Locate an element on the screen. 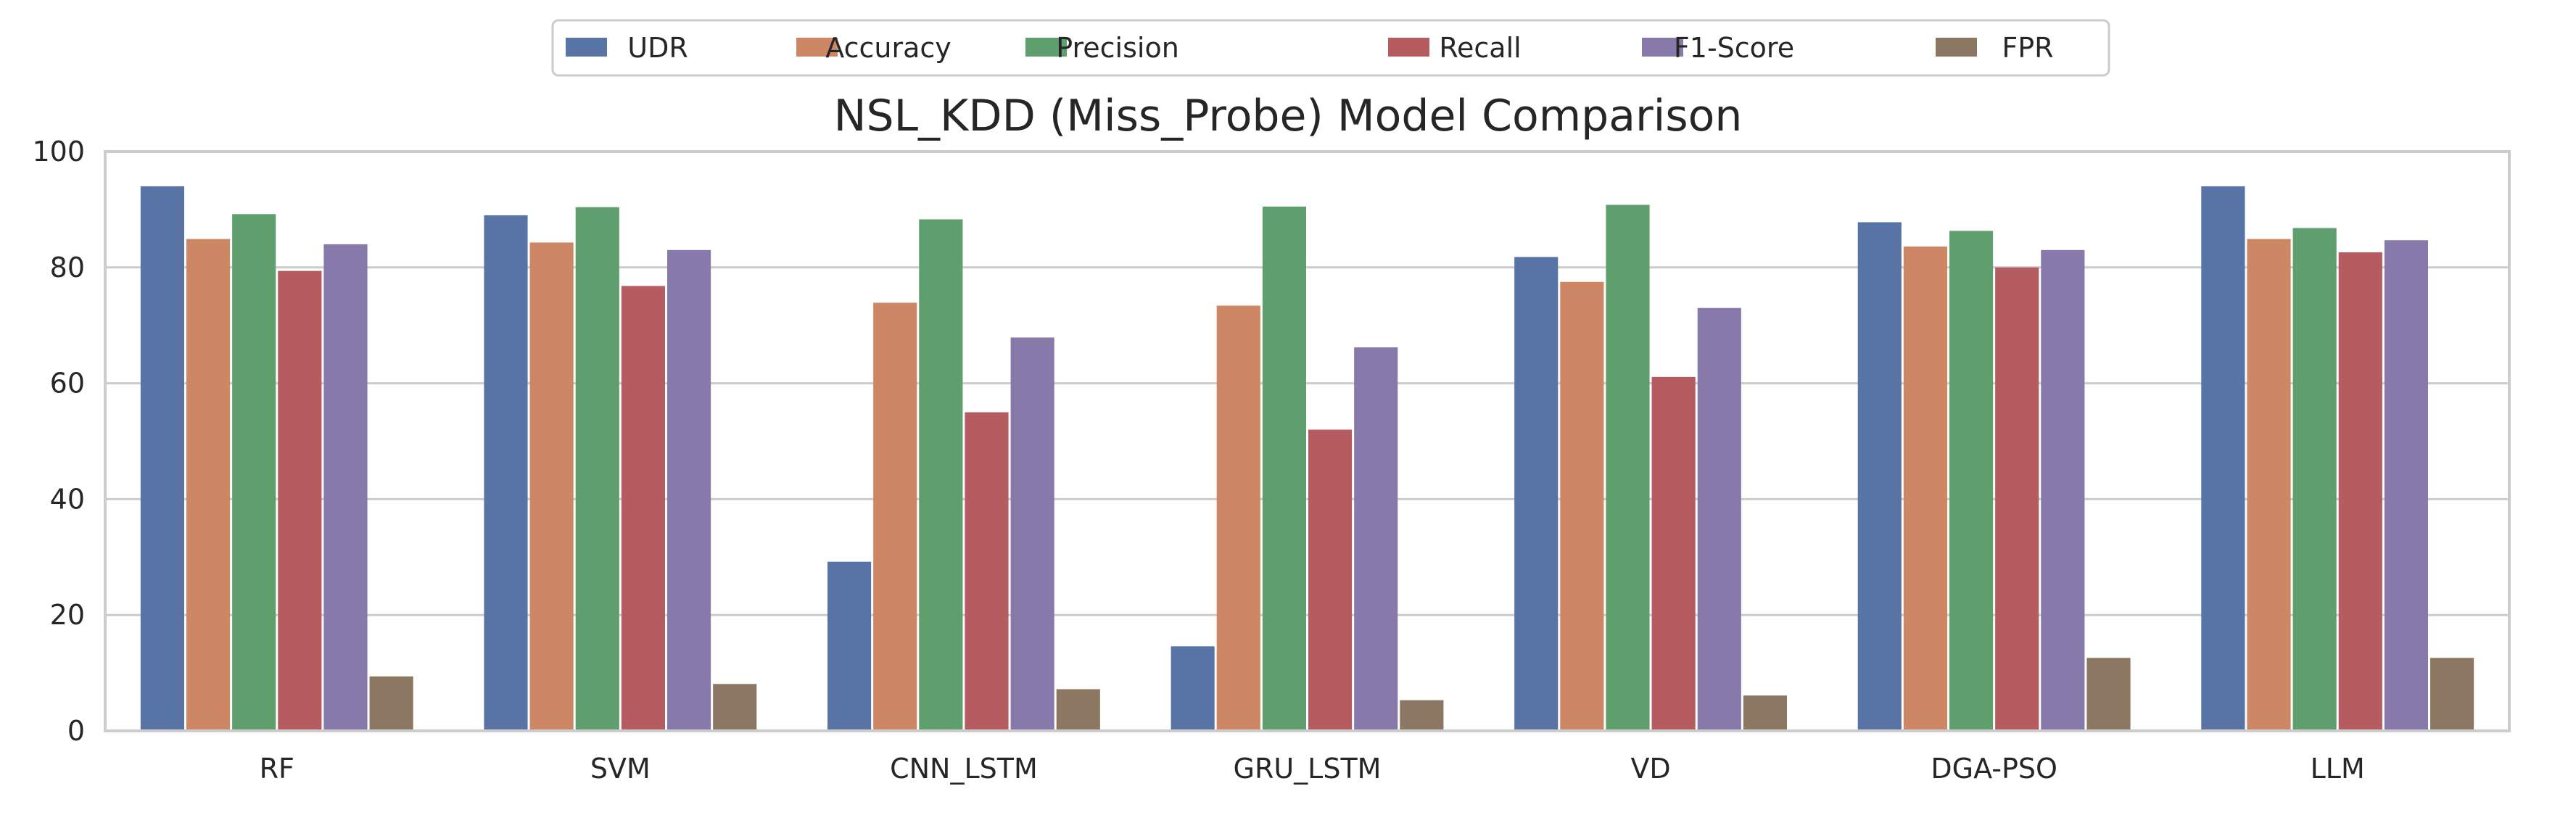 Image resolution: width=2576 pixels, height=815 pixels. bar-recall-rf is located at coordinates (300, 500).